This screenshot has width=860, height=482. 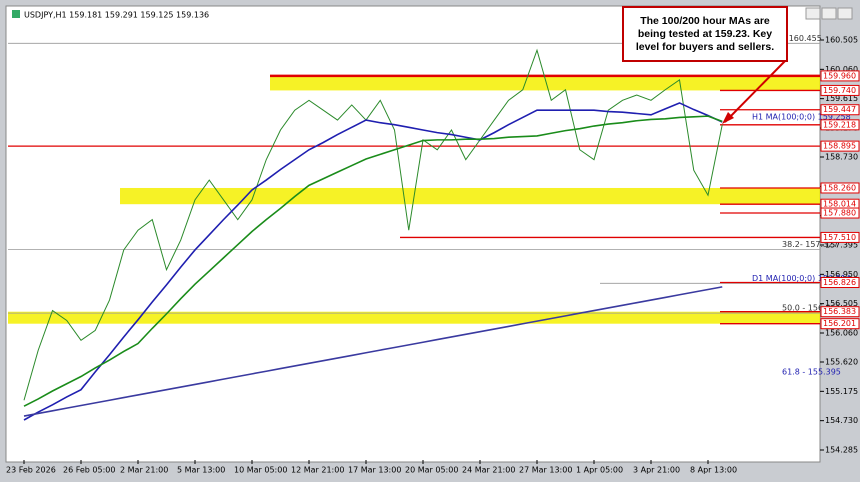 I want to click on y-tick-label: 158.730, so click(x=841, y=157).